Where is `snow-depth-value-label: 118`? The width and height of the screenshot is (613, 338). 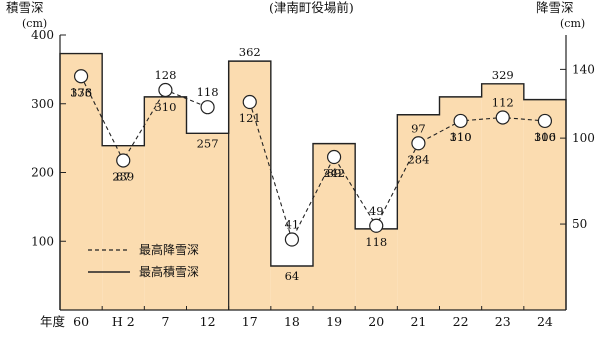
snow-depth-value-label: 118 is located at coordinates (376, 242).